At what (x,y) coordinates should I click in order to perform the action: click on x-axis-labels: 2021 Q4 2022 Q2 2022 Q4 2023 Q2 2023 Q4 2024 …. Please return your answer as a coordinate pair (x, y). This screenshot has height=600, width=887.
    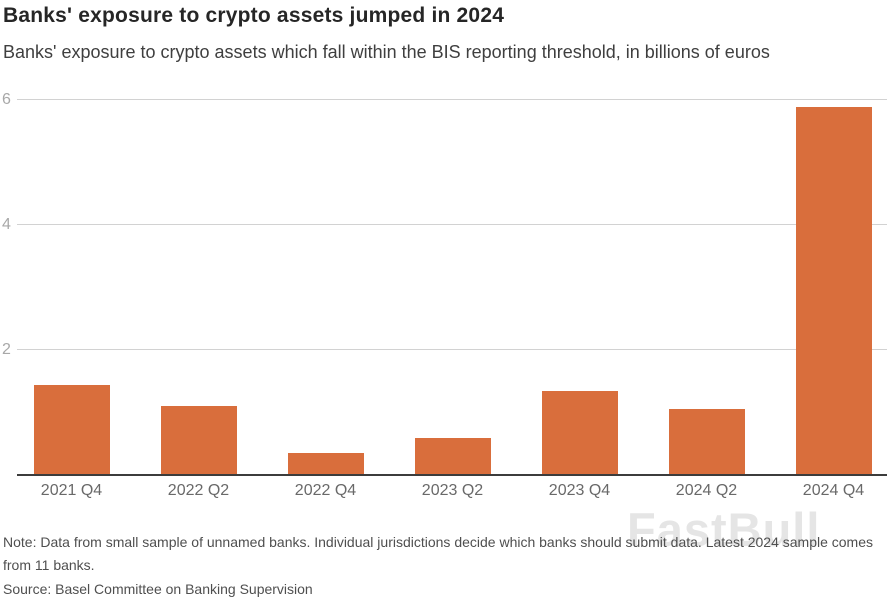
    Looking at the image, I should click on (447, 491).